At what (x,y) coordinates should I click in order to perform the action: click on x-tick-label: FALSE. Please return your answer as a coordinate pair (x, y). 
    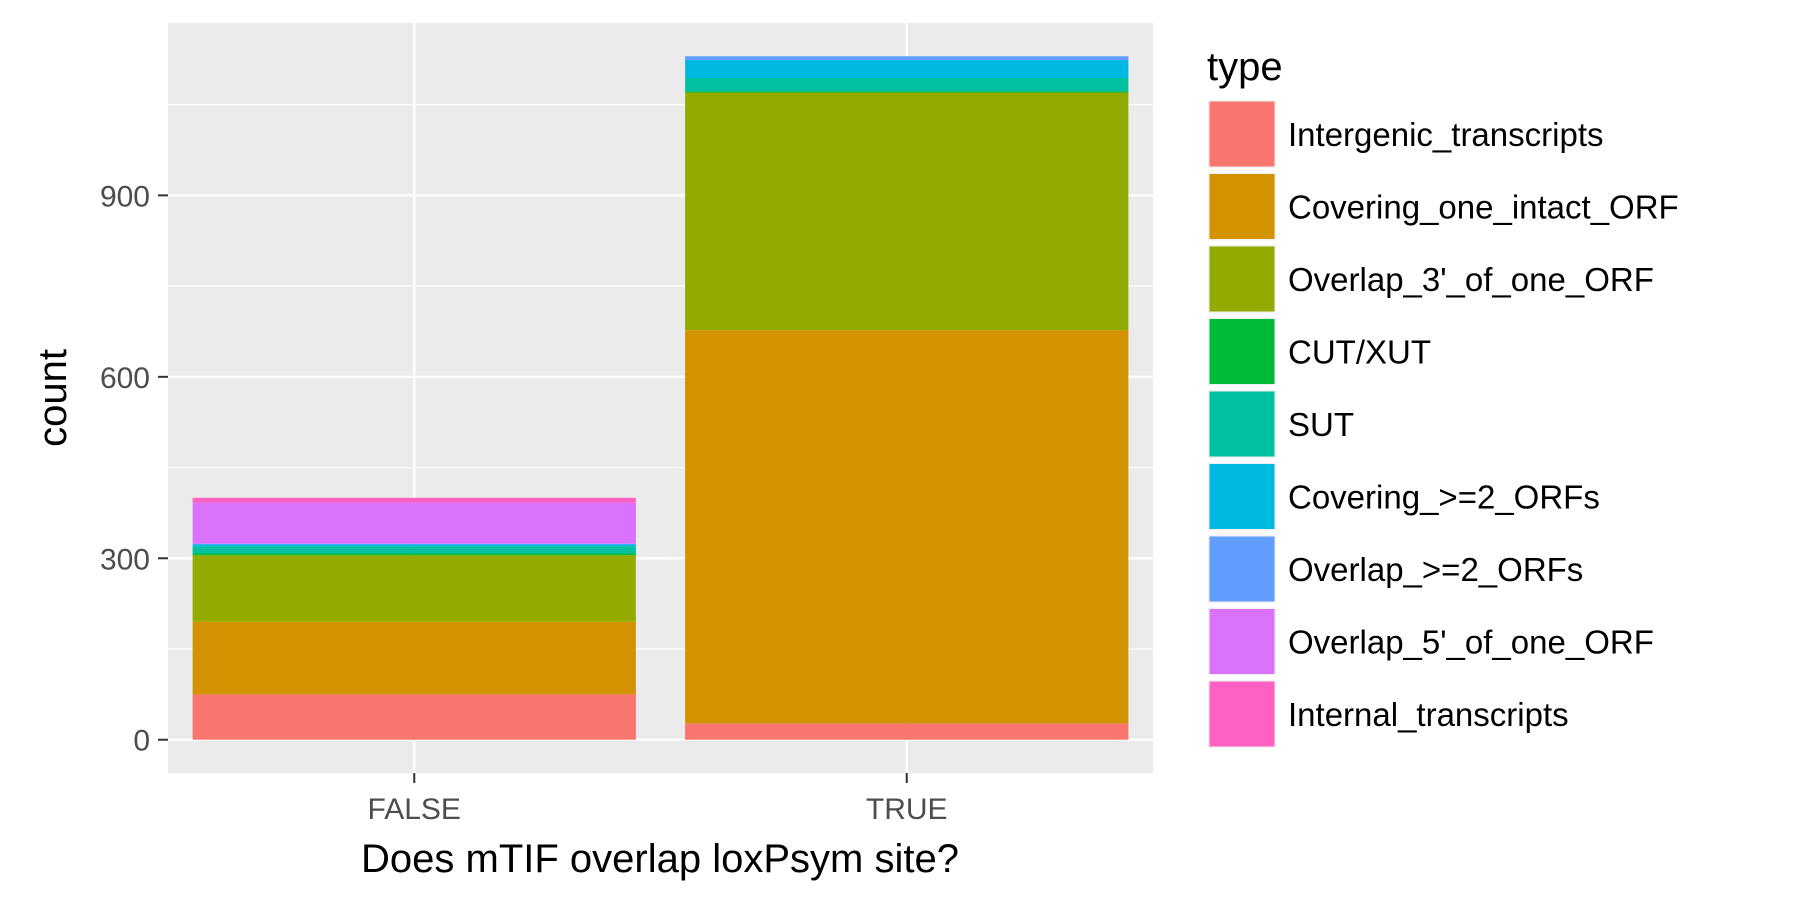
    Looking at the image, I should click on (414, 809).